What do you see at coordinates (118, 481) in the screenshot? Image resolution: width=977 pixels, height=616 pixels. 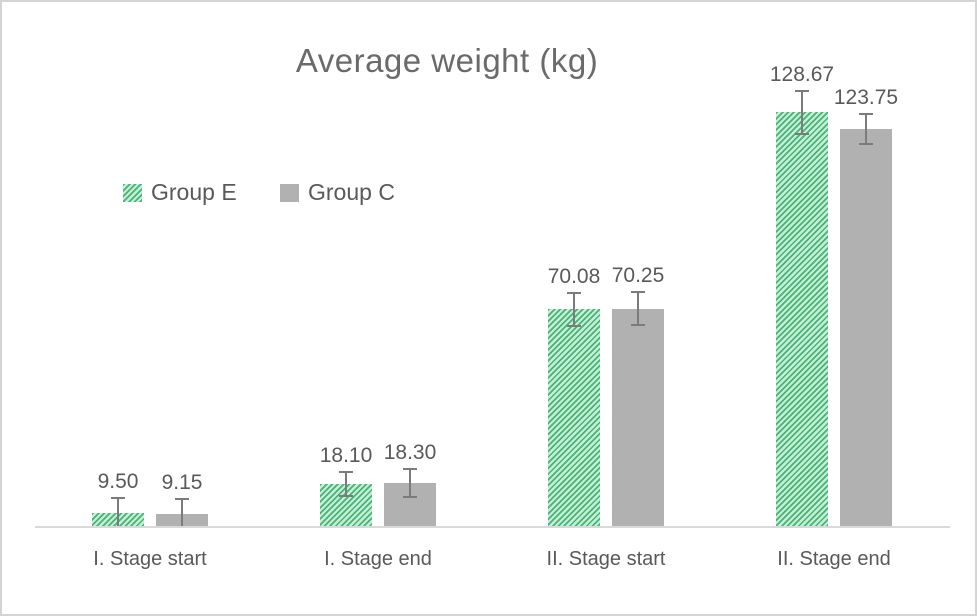 I see `data-label: 9.50` at bounding box center [118, 481].